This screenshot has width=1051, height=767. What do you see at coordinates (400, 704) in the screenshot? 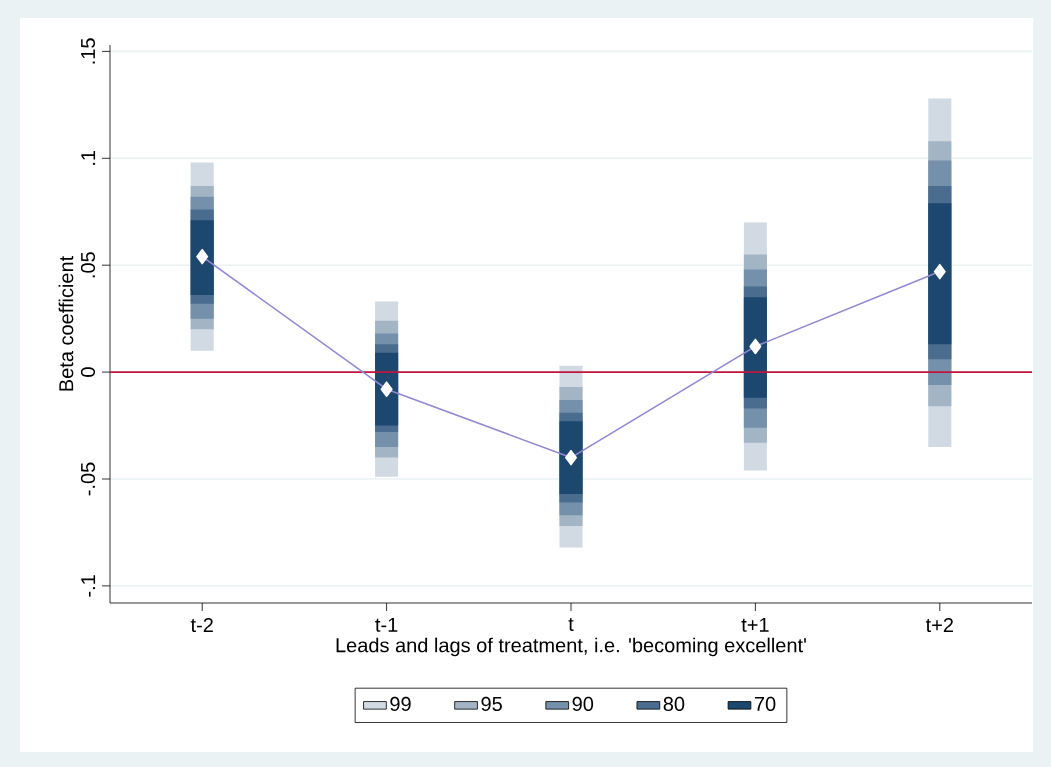
I see `legend-label: 99` at bounding box center [400, 704].